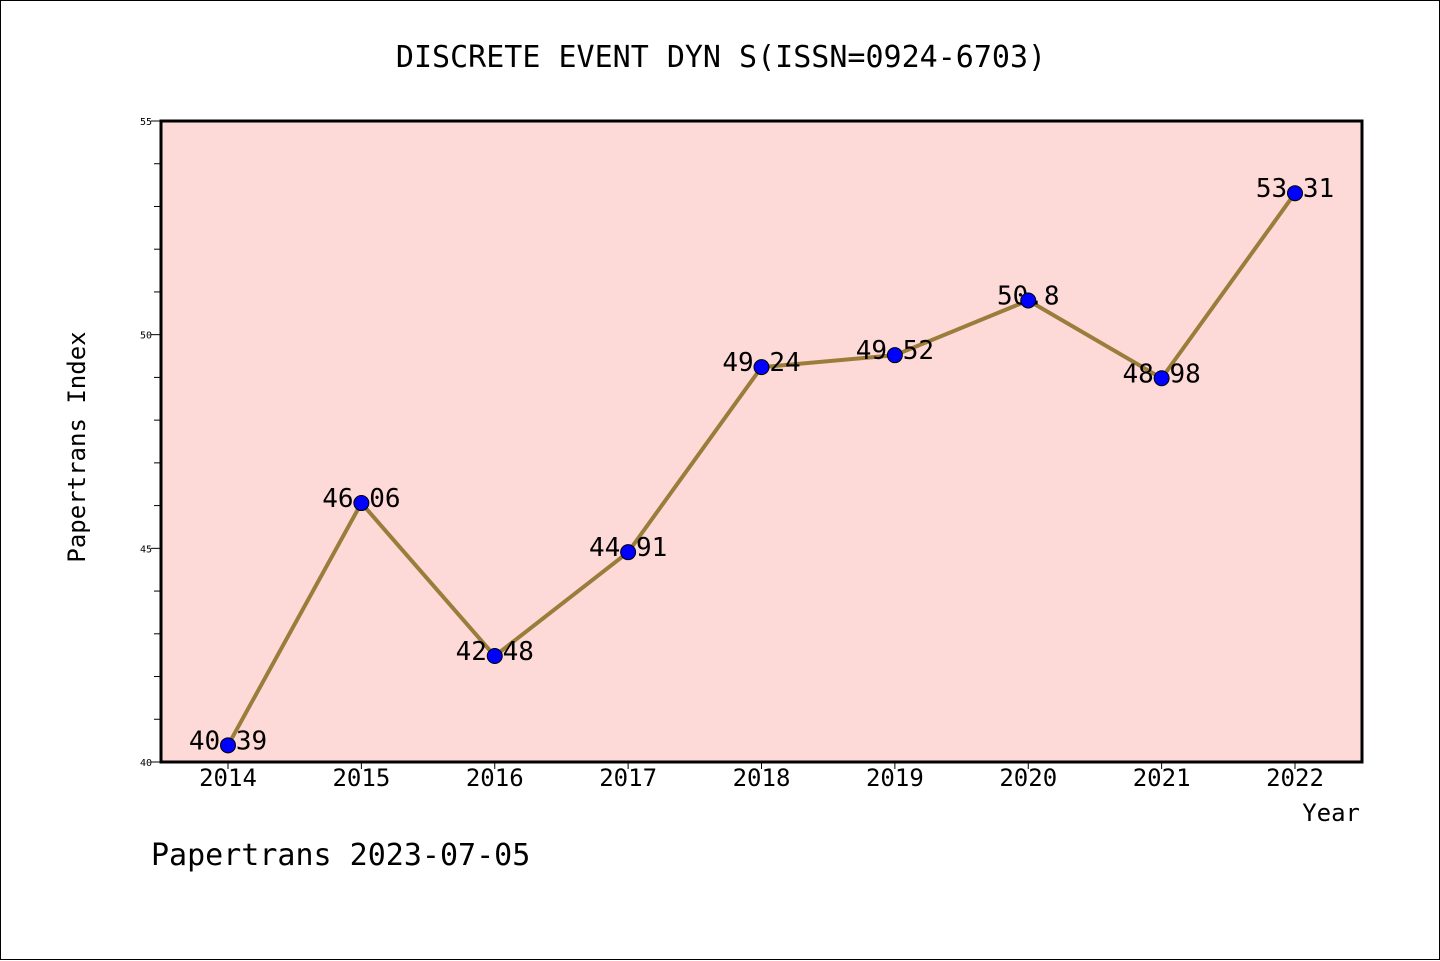 This screenshot has width=1440, height=961. What do you see at coordinates (1295, 778) in the screenshot?
I see `x-tick-label: 2022` at bounding box center [1295, 778].